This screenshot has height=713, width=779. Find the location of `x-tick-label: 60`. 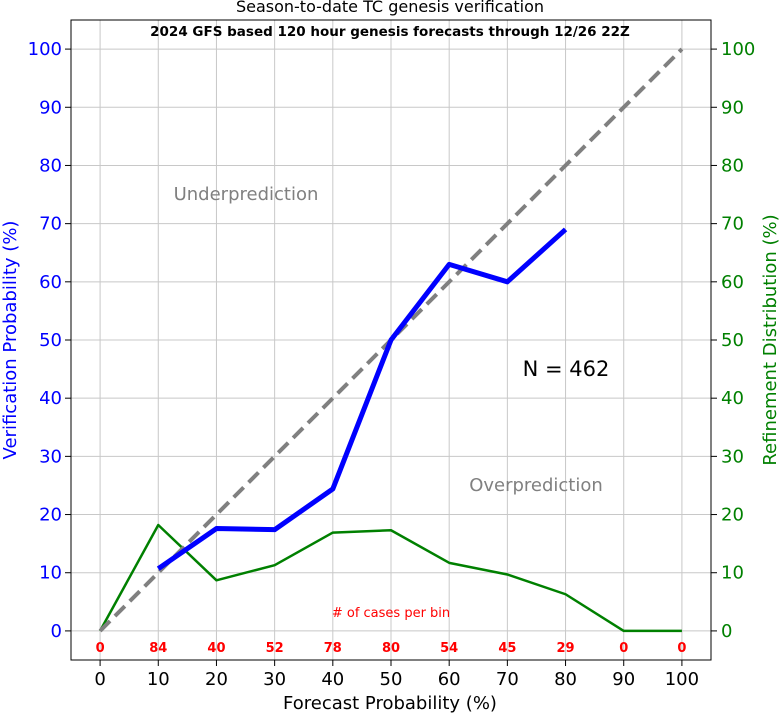

x-tick-label: 60 is located at coordinates (449, 679).